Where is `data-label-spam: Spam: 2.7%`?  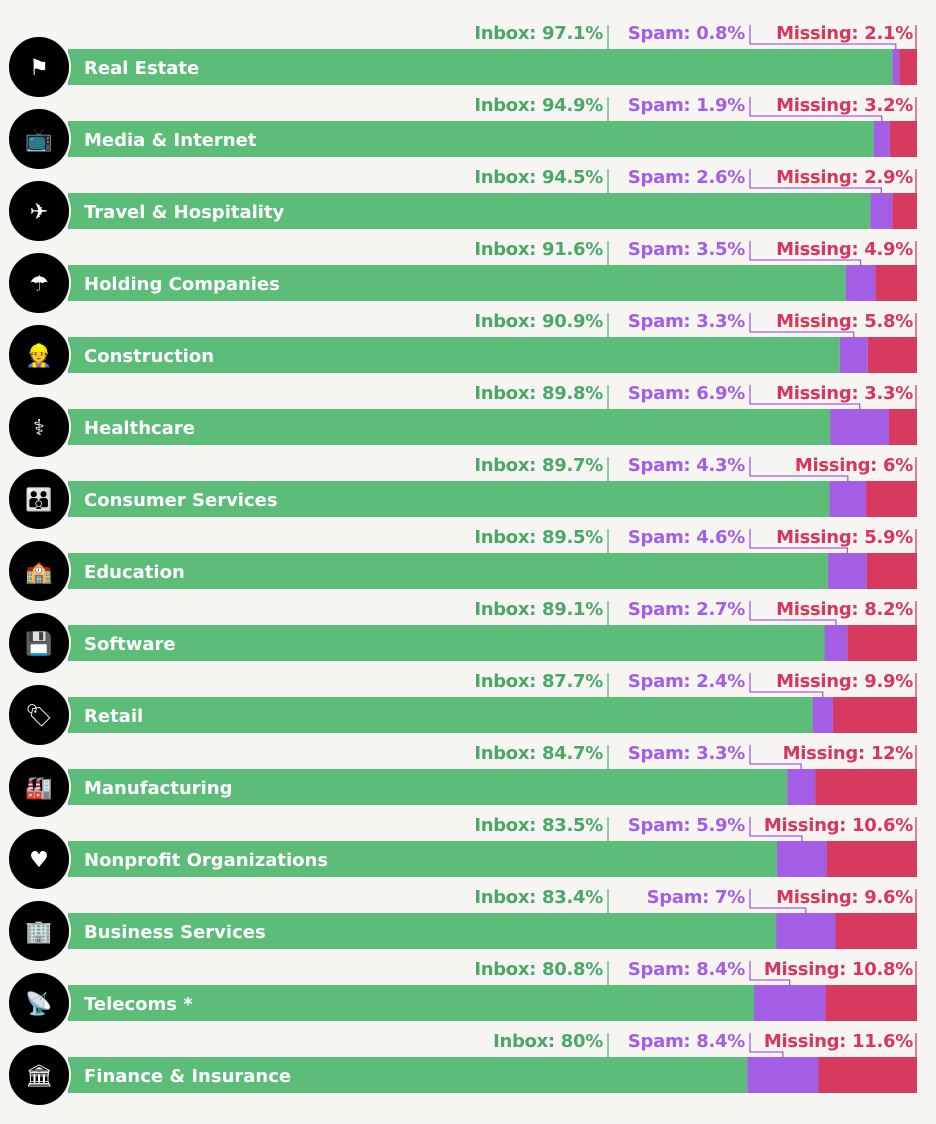
data-label-spam: Spam: 2.7% is located at coordinates (686, 609).